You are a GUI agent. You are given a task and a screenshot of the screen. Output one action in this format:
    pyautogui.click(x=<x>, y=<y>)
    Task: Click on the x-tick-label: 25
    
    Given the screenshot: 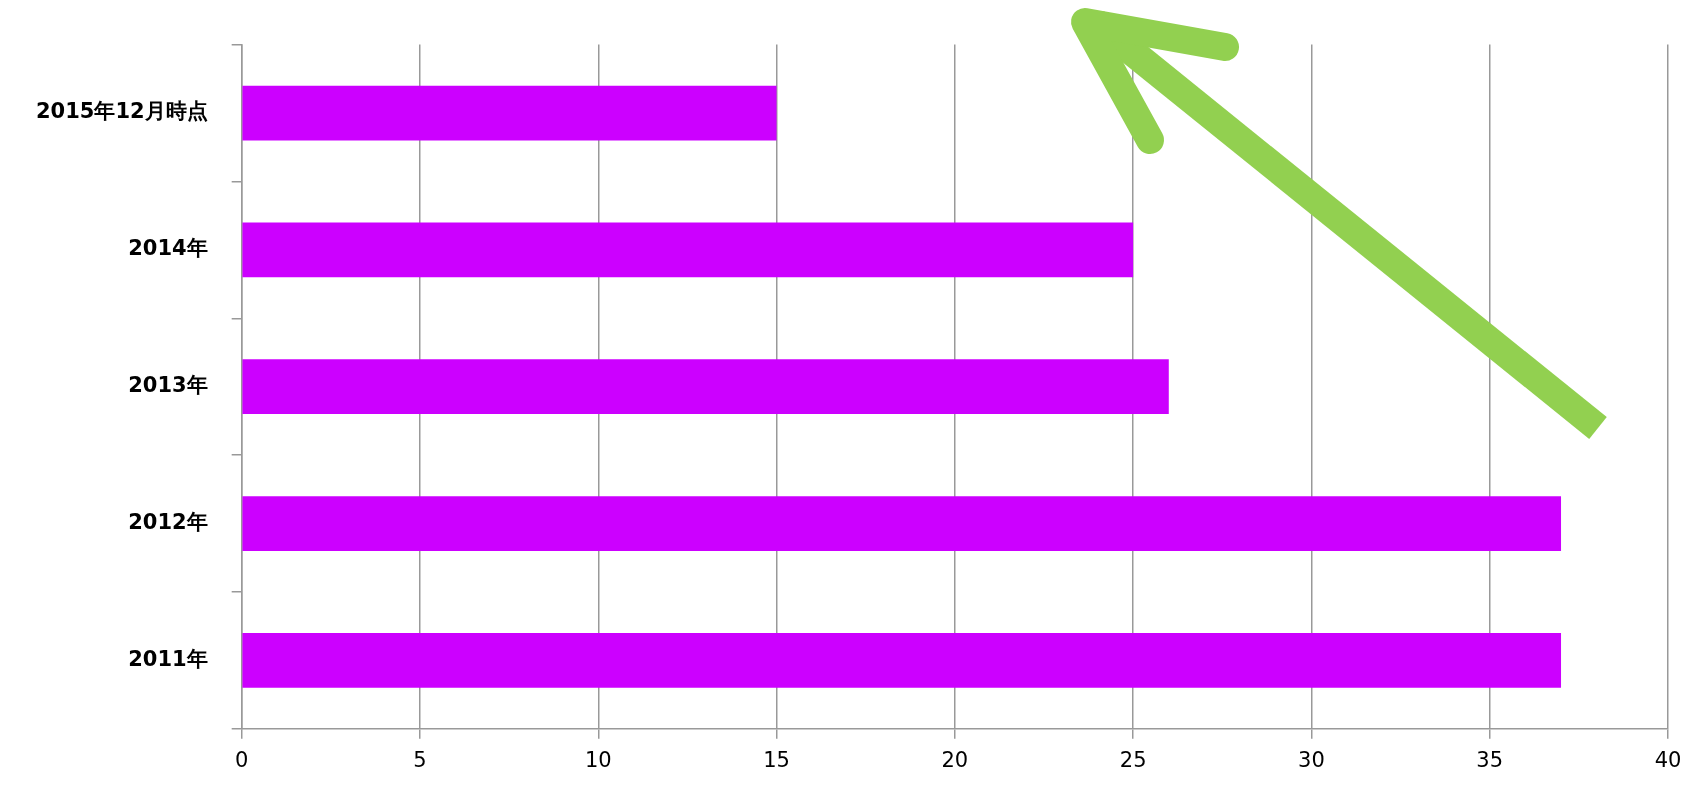 What is the action you would take?
    pyautogui.click(x=1133, y=759)
    